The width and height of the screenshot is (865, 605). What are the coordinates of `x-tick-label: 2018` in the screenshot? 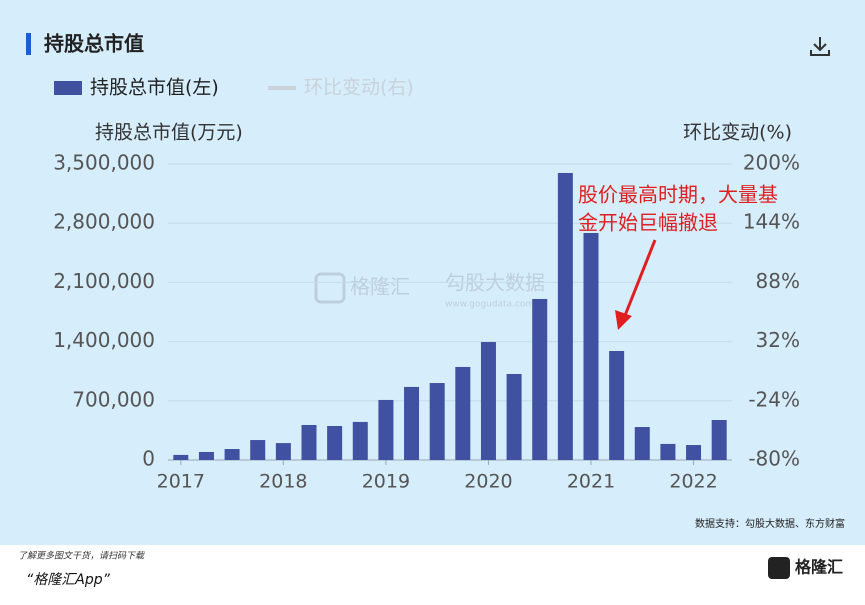 It's located at (283, 482).